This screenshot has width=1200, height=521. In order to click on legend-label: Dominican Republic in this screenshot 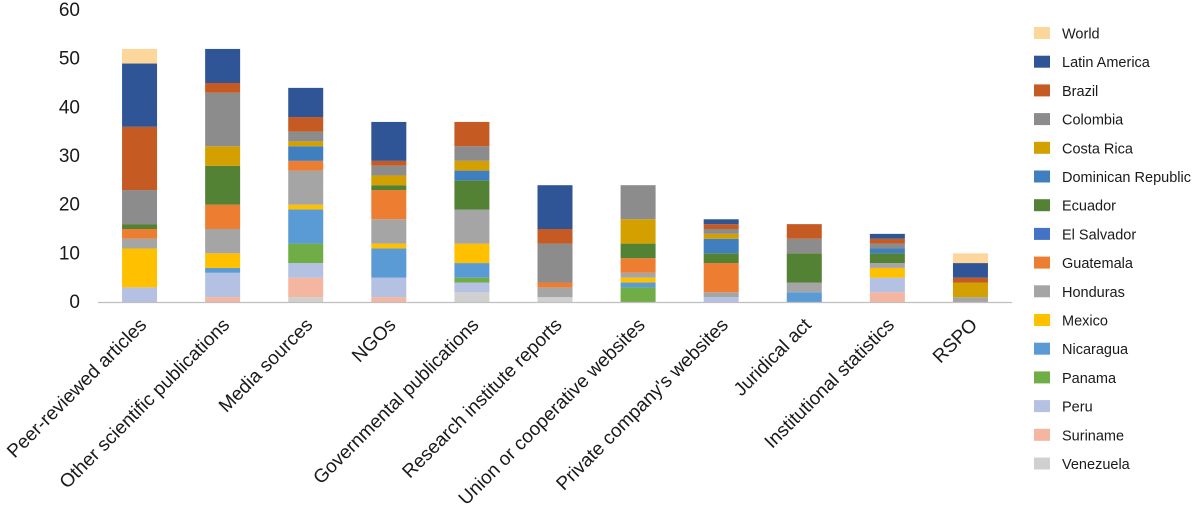, I will do `click(1126, 178)`.